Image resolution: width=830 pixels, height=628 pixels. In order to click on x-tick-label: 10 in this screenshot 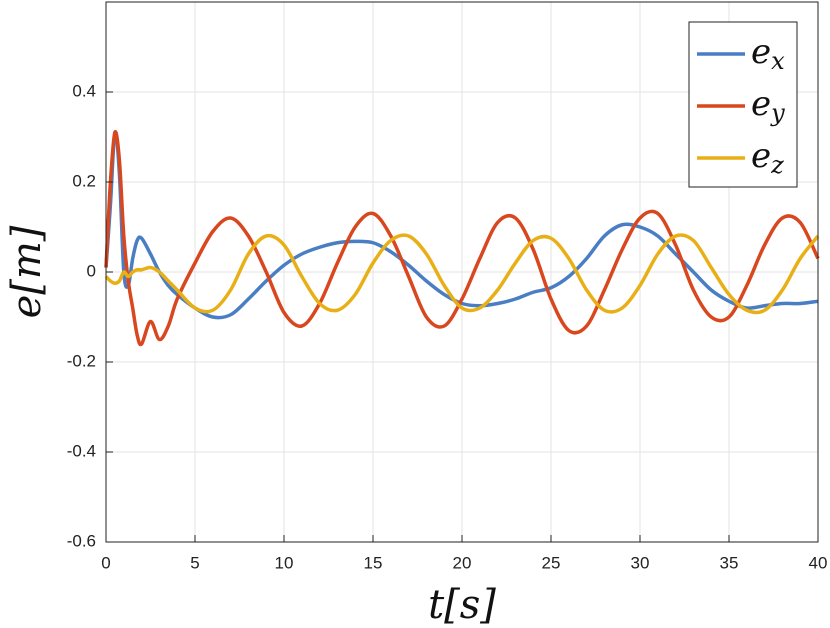, I will do `click(284, 562)`.